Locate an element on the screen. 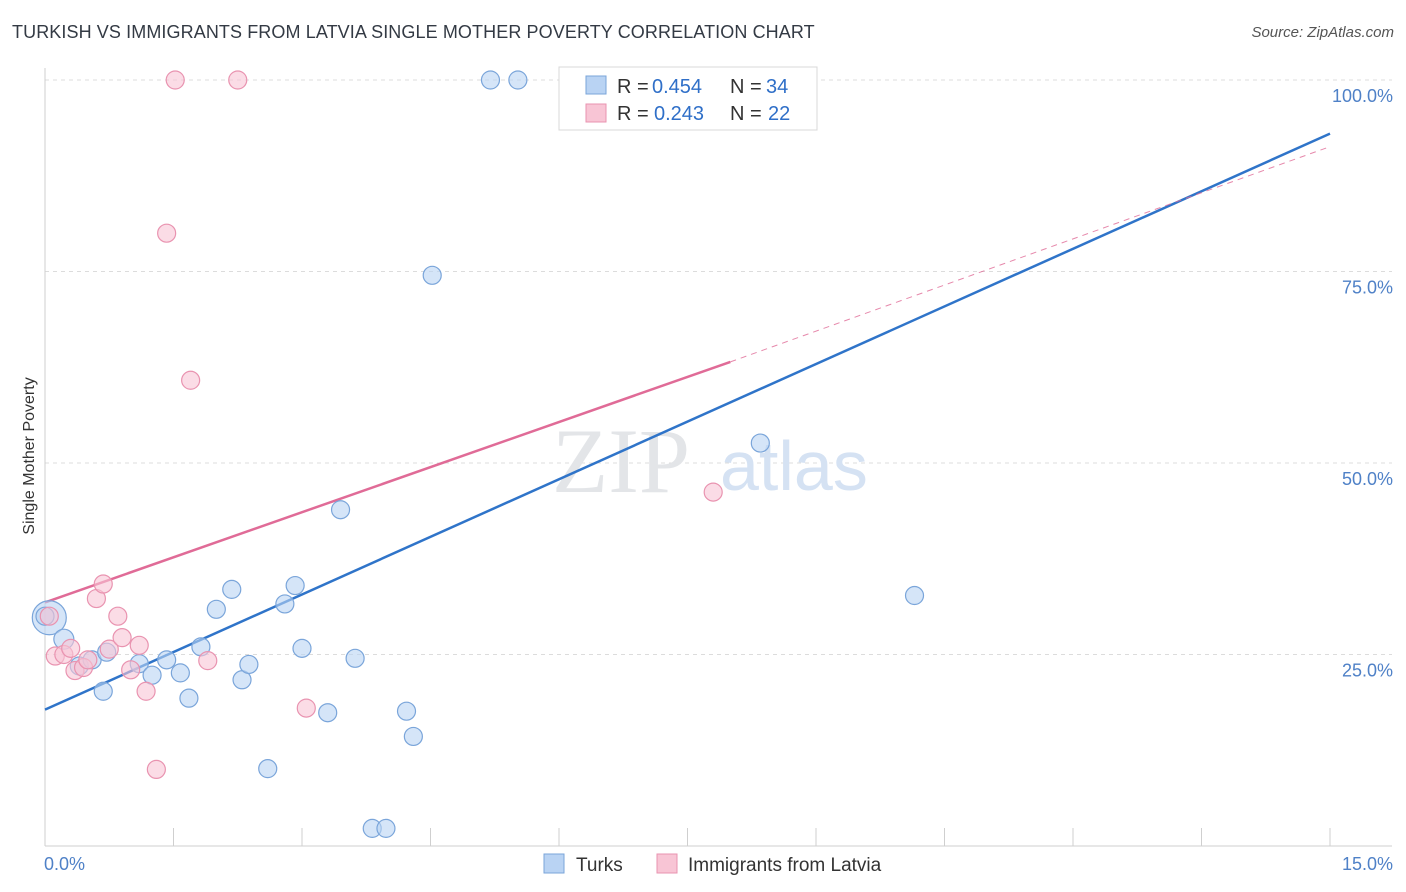 The image size is (1406, 892). legend-label-latvia: Immigrants from Latvia is located at coordinates (785, 865).